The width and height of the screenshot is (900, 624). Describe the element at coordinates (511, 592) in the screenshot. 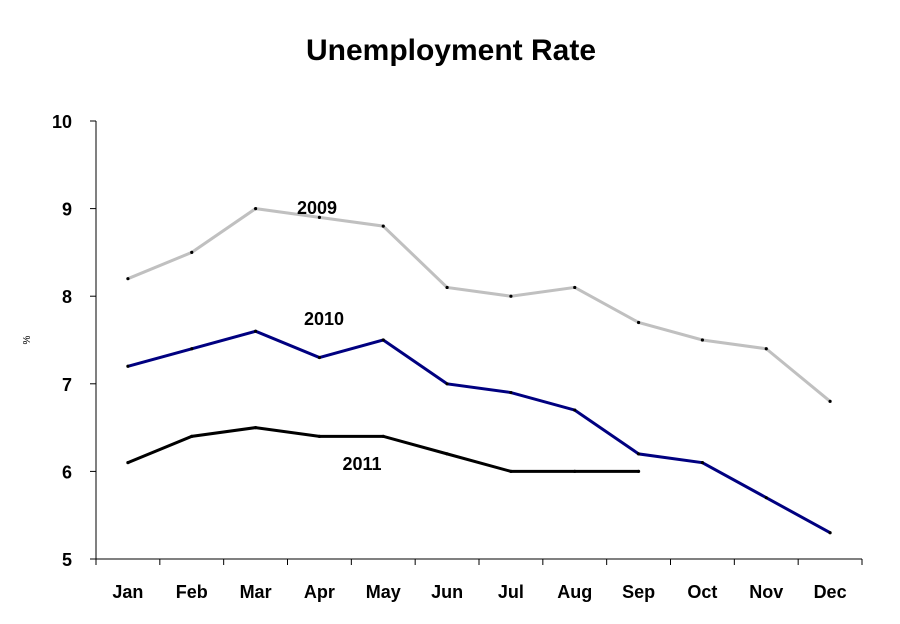

I see `x-tick-label: Jul` at that location.